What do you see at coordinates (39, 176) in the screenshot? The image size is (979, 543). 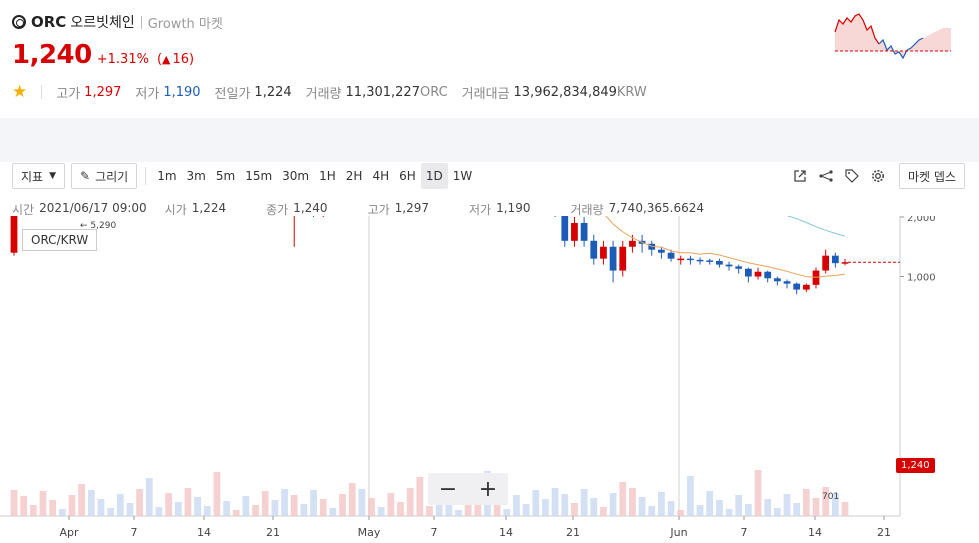 I see `indicator-button: 지표 ▼` at bounding box center [39, 176].